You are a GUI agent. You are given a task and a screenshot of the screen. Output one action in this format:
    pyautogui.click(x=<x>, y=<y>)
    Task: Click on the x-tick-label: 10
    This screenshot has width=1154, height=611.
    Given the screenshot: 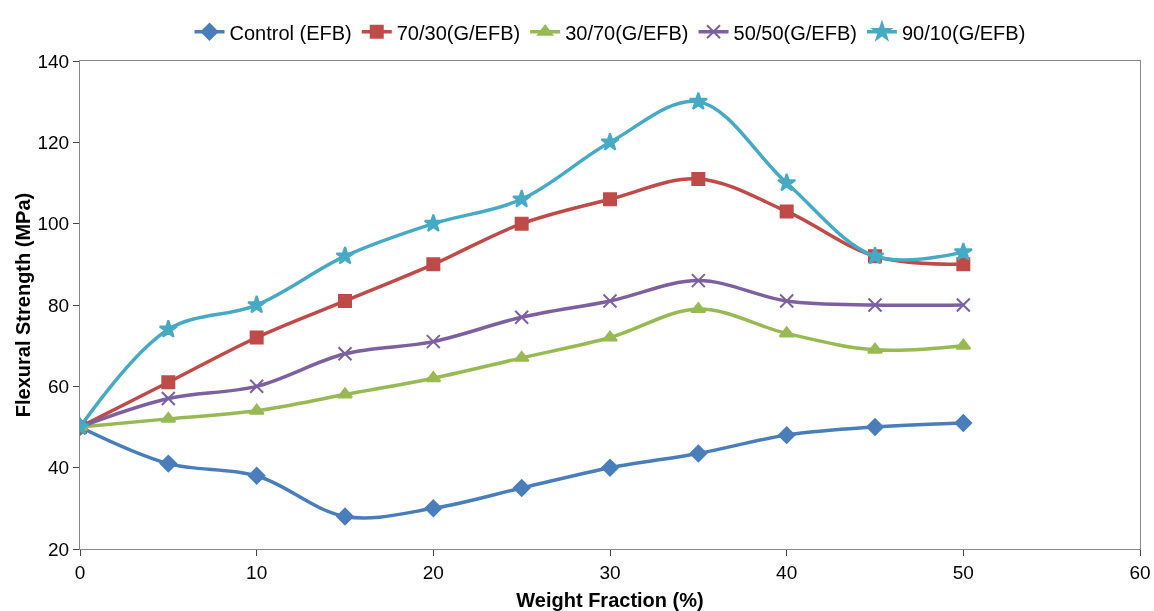 What is the action you would take?
    pyautogui.click(x=257, y=572)
    